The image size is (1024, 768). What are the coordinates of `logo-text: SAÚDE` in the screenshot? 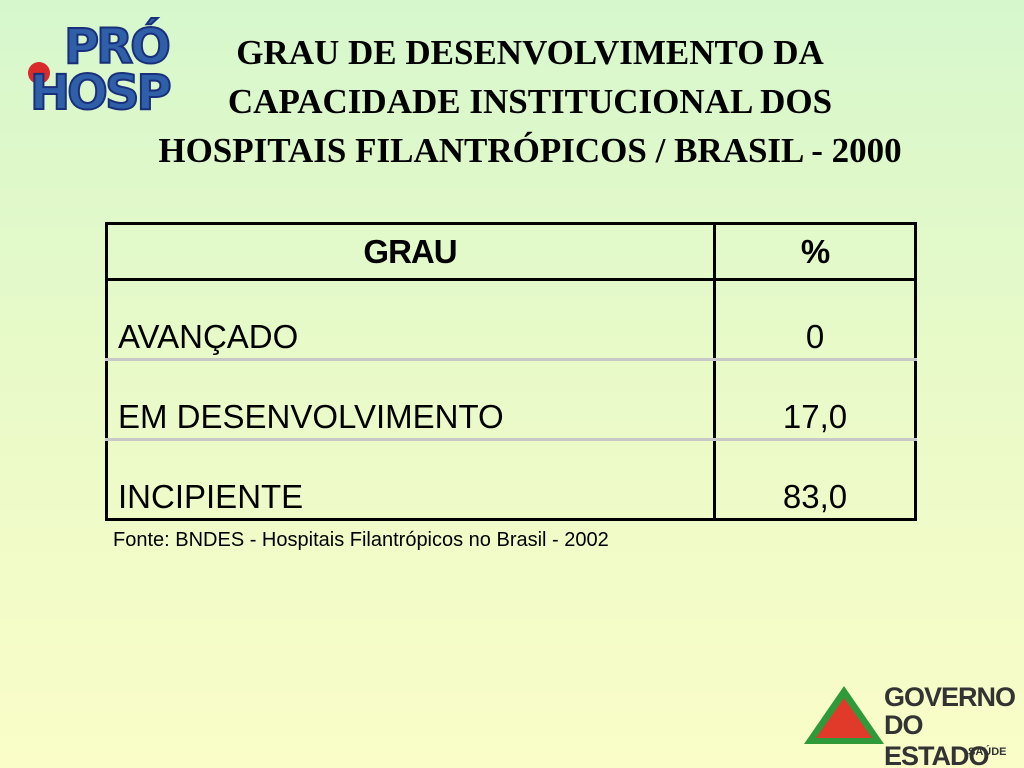 It's located at (987, 752).